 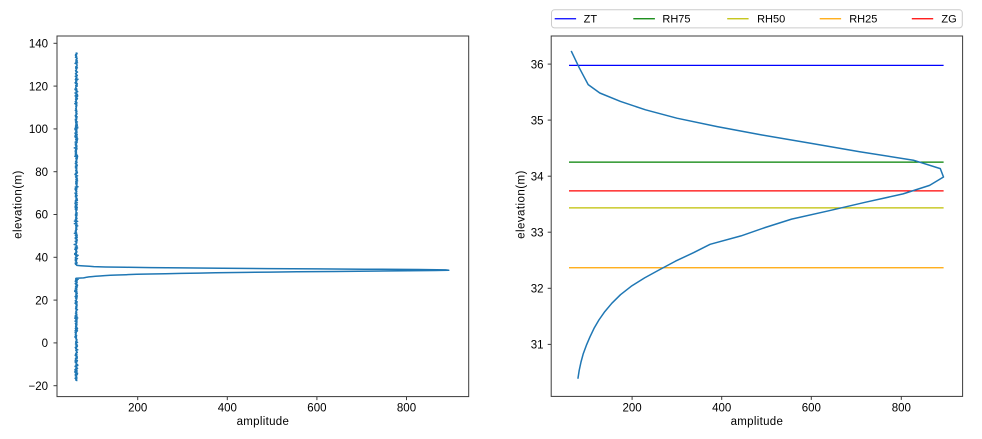 I want to click on svg-text: 40, so click(x=41, y=259).